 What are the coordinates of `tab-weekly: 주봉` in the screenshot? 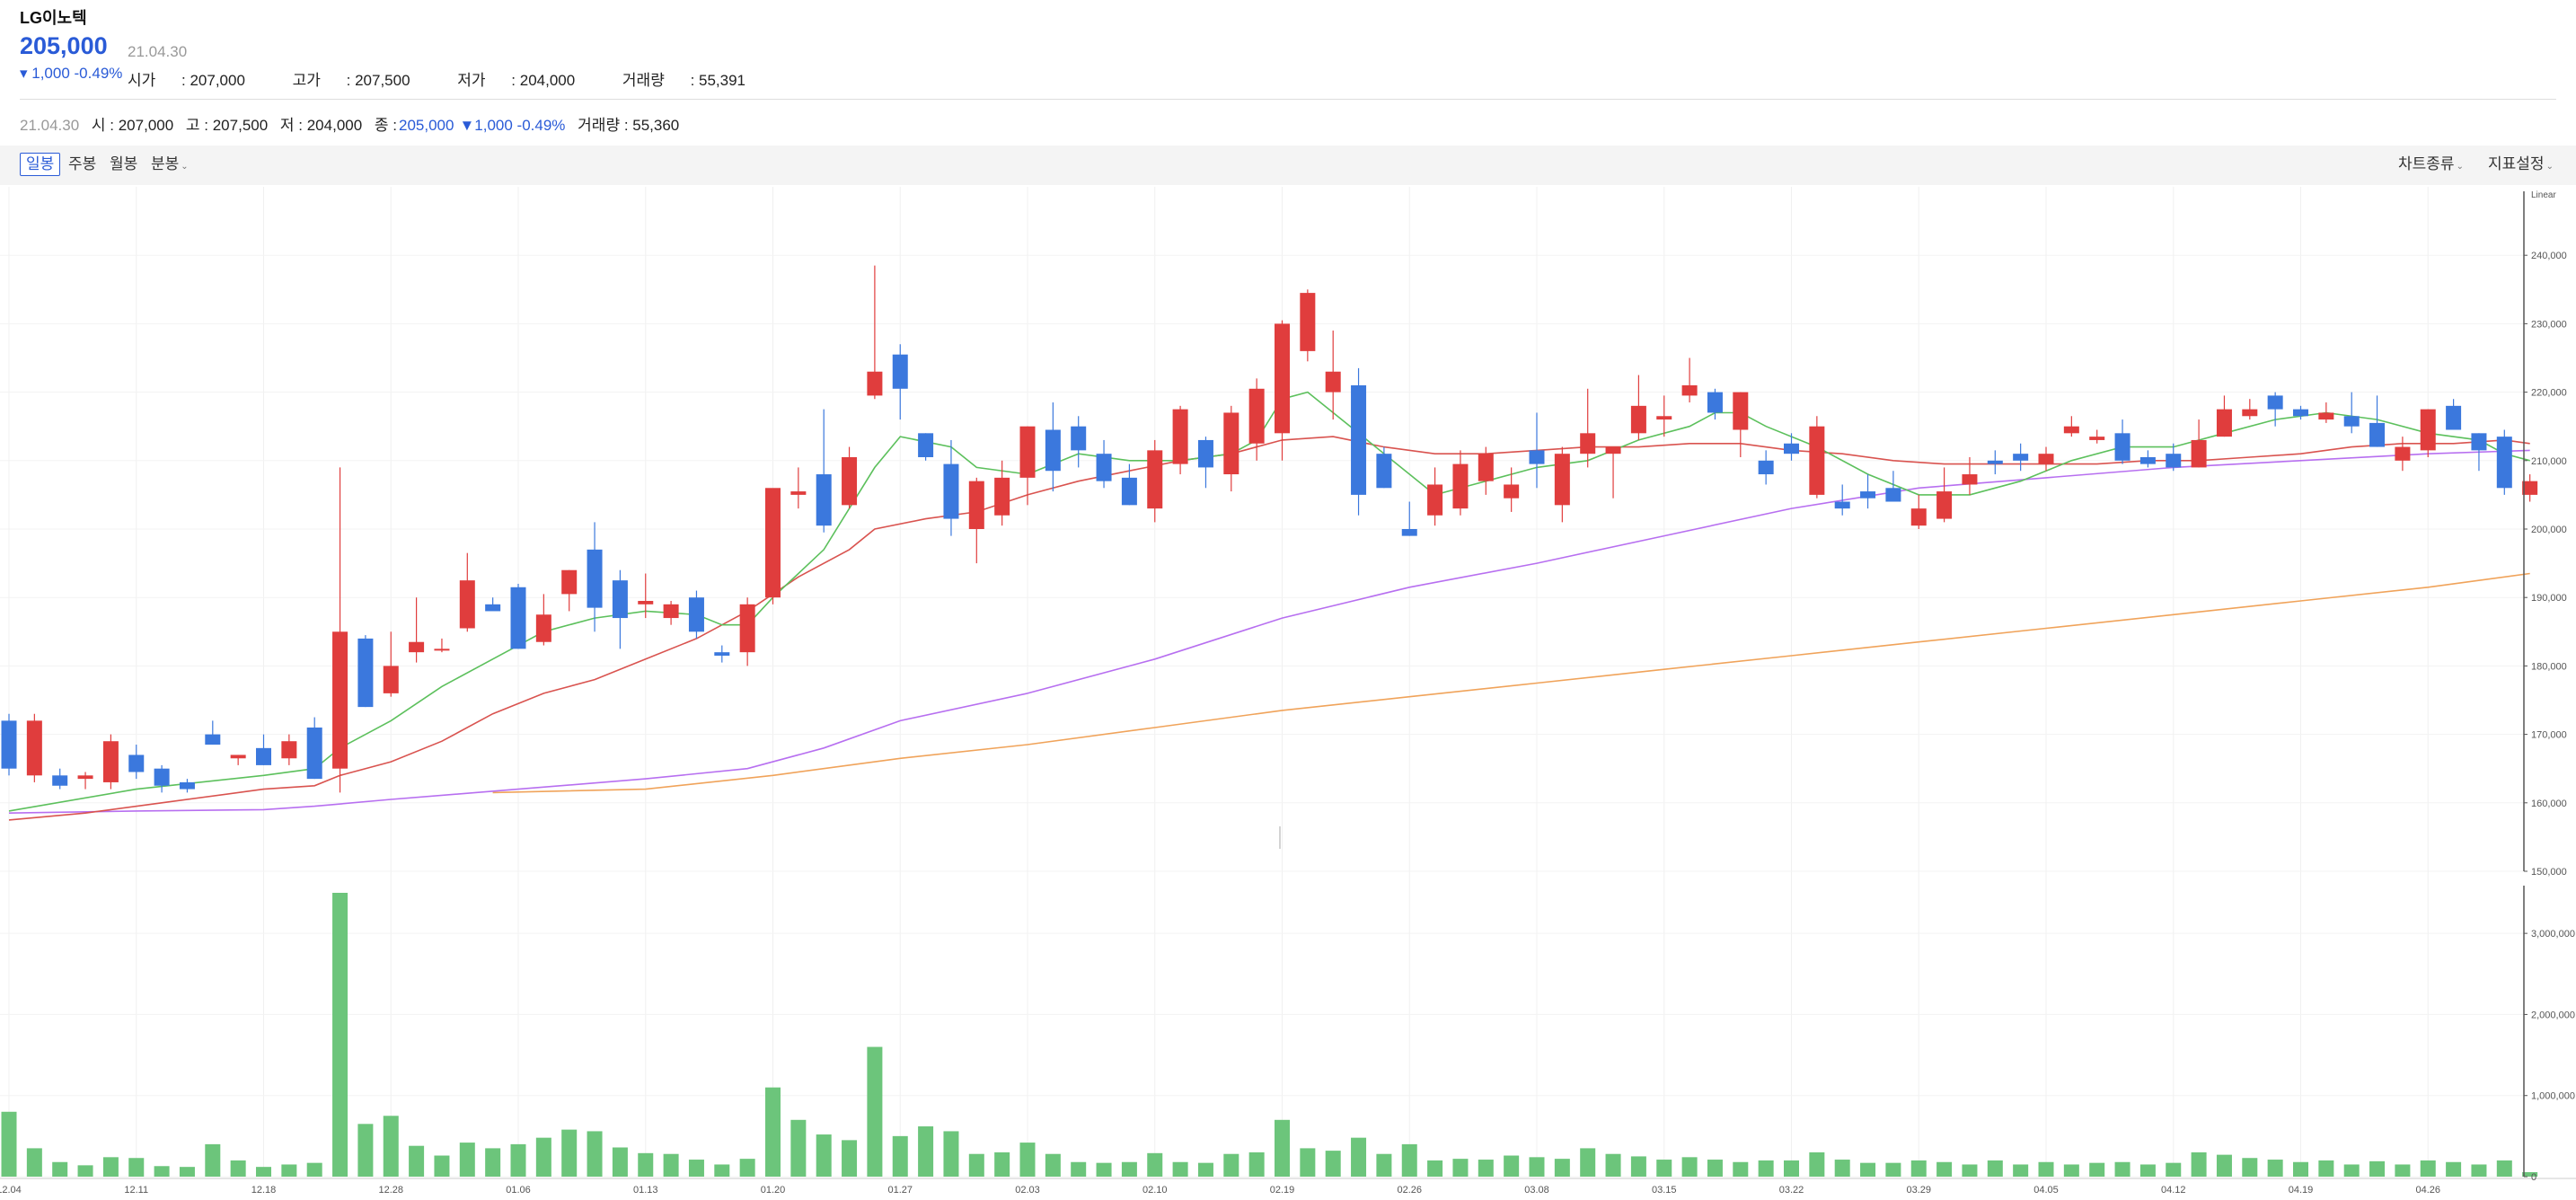 It's located at (82, 164).